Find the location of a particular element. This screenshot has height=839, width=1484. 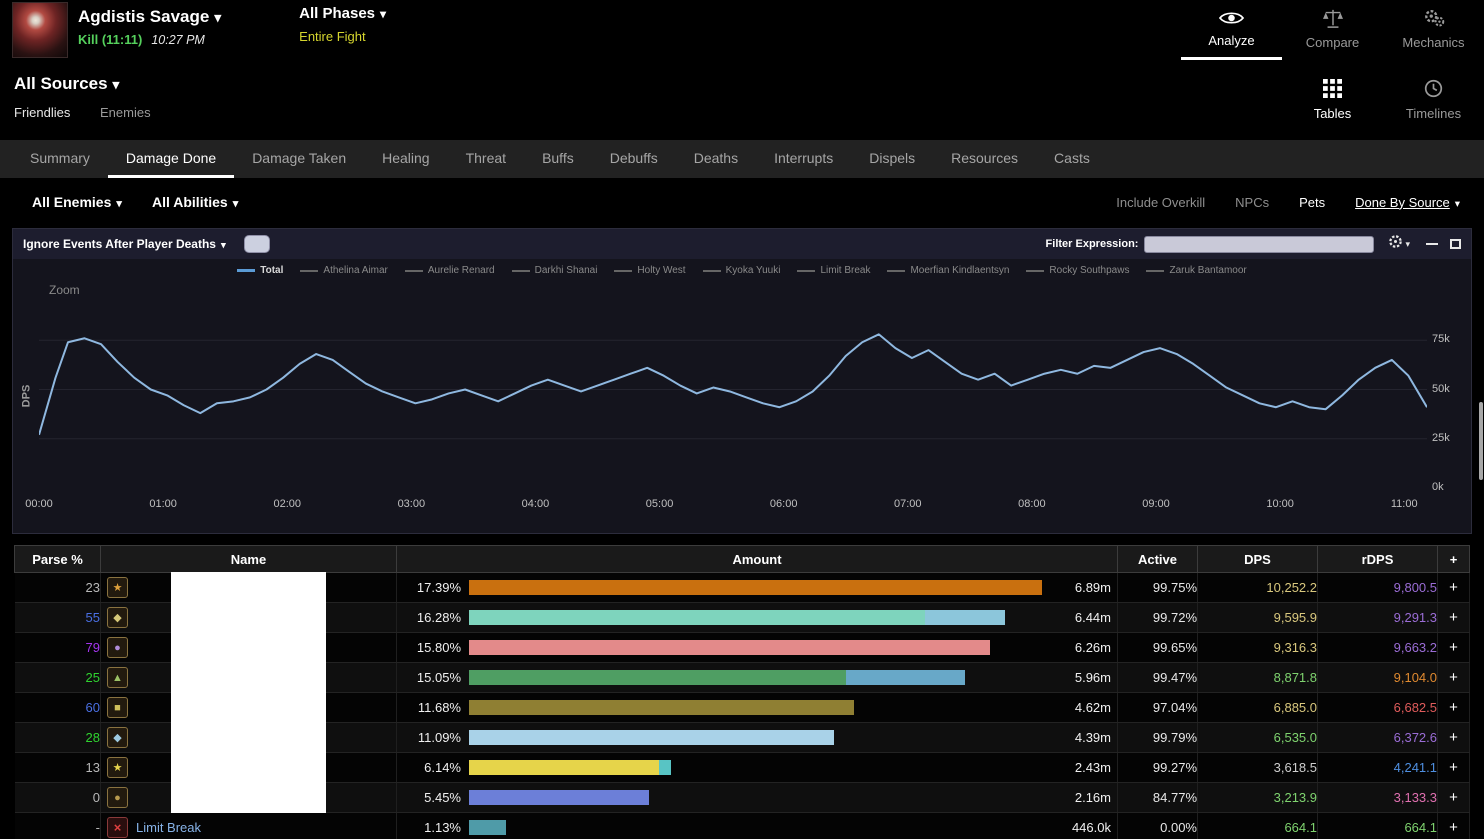

deaths-filter-toggle is located at coordinates (256, 244).